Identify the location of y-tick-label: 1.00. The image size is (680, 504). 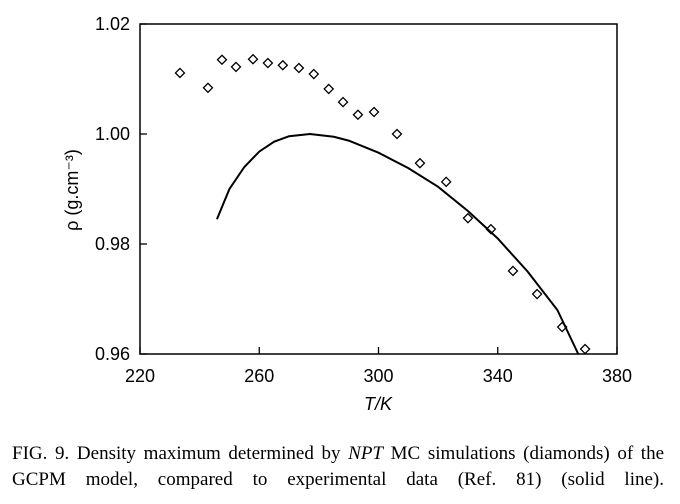
(112, 134).